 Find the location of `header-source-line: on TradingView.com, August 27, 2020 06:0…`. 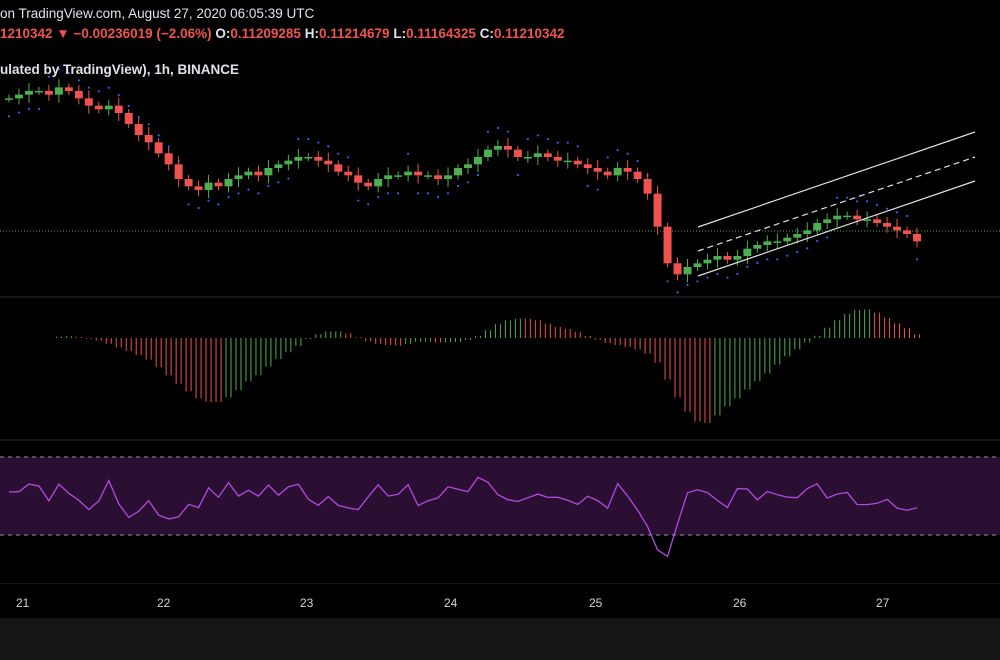

header-source-line: on TradingView.com, August 27, 2020 06:0… is located at coordinates (500, 13).